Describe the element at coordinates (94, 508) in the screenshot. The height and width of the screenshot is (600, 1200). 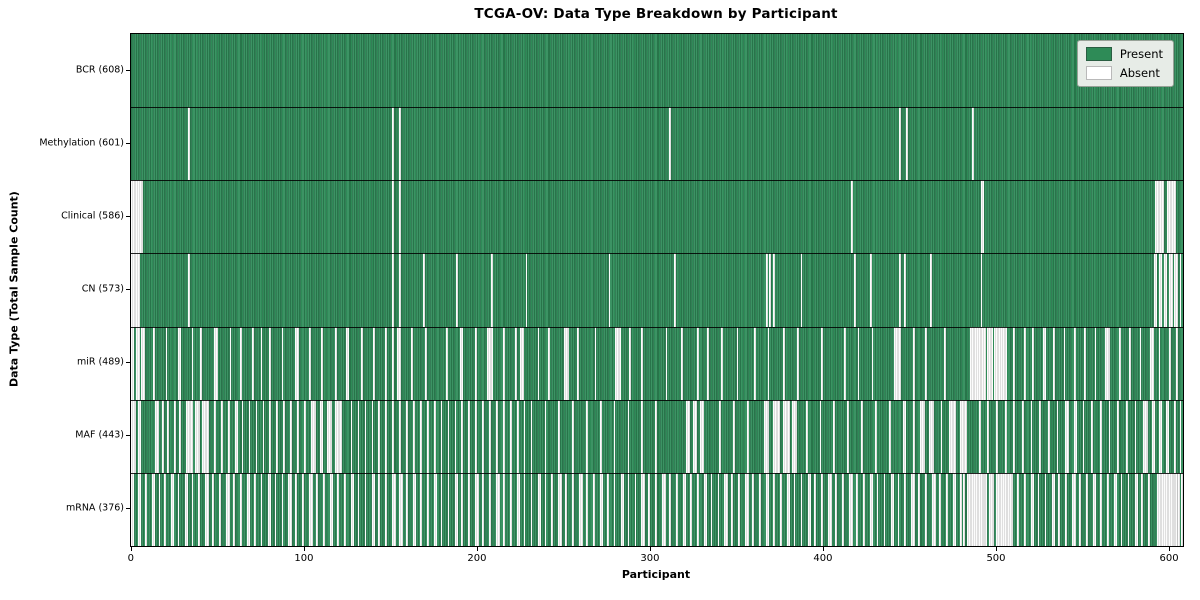
I see `y-tick-label-mRNA: mRNA (376)` at that location.